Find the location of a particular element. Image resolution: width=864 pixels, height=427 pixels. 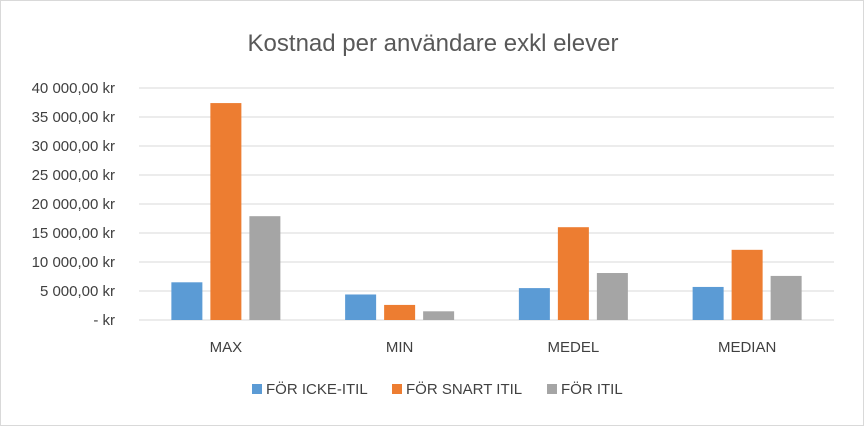

legend-label: FÖR ITIL is located at coordinates (592, 389).